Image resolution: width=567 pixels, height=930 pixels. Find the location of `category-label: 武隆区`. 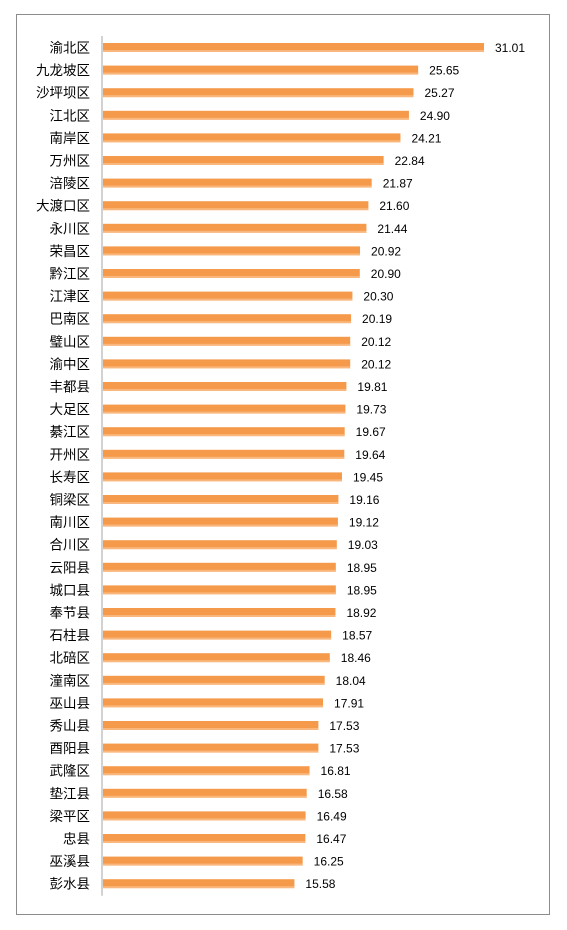

category-label: 武隆区 is located at coordinates (70, 772).